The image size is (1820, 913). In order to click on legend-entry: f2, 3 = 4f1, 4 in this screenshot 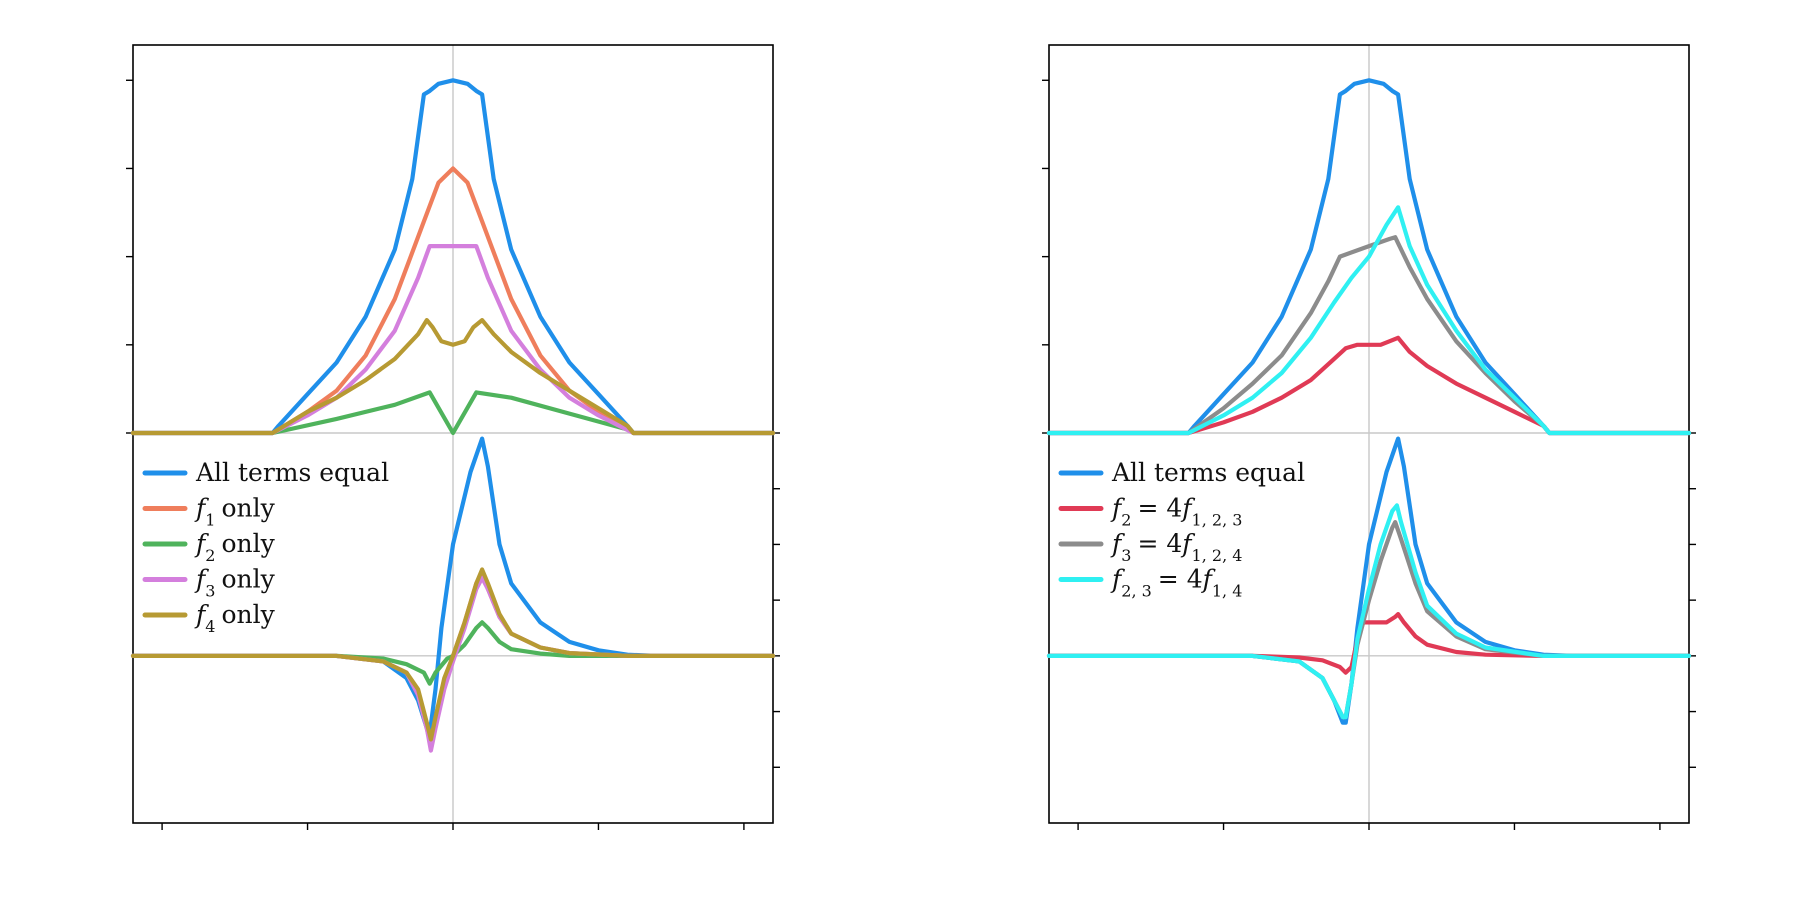, I will do `click(1176, 583)`.